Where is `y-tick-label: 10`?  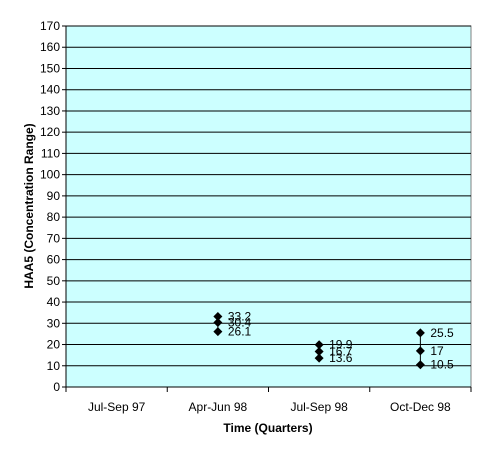
y-tick-label: 10 is located at coordinates (54, 366).